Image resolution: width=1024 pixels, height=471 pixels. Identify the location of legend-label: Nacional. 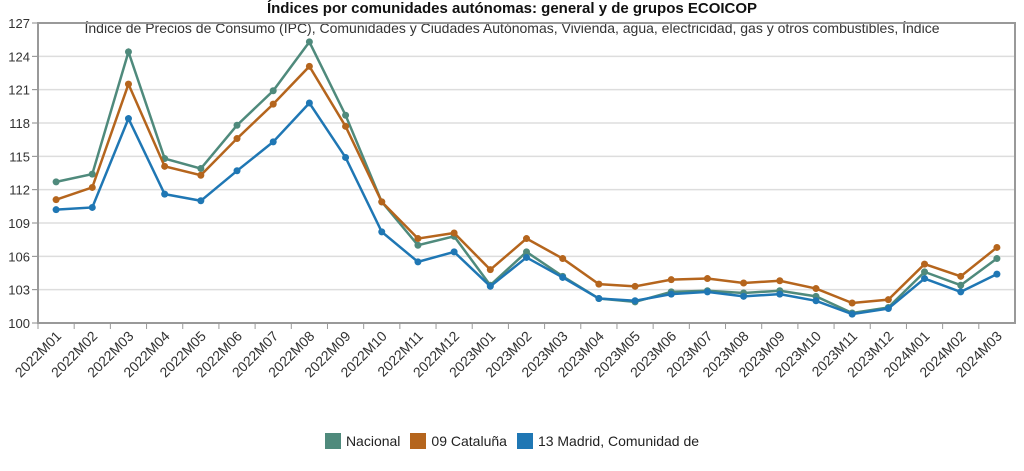
(373, 441).